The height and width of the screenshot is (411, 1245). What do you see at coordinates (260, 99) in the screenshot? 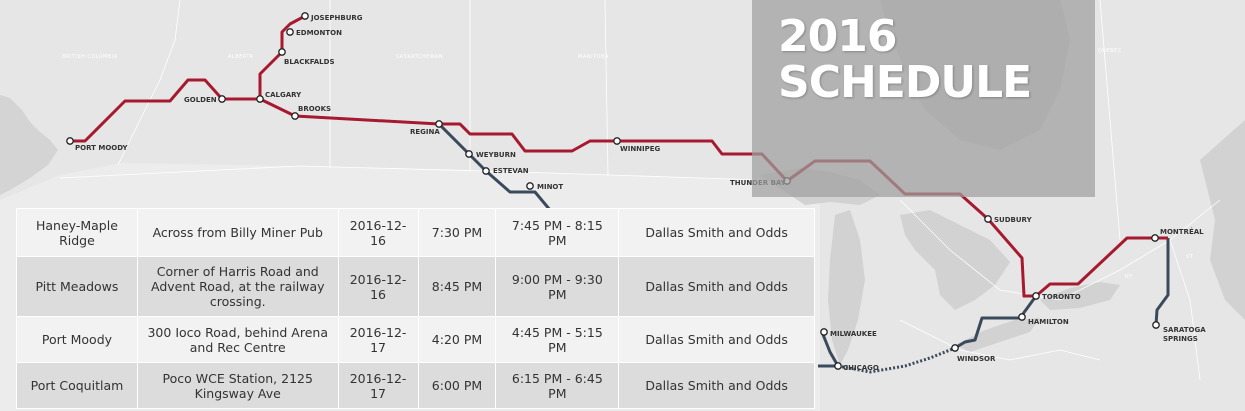
I see `node-calgary` at bounding box center [260, 99].